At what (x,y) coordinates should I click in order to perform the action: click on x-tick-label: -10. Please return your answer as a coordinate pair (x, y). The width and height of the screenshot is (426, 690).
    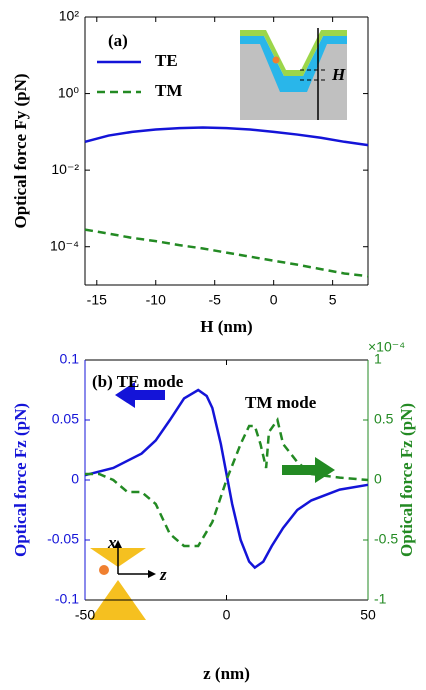
    Looking at the image, I should click on (156, 300).